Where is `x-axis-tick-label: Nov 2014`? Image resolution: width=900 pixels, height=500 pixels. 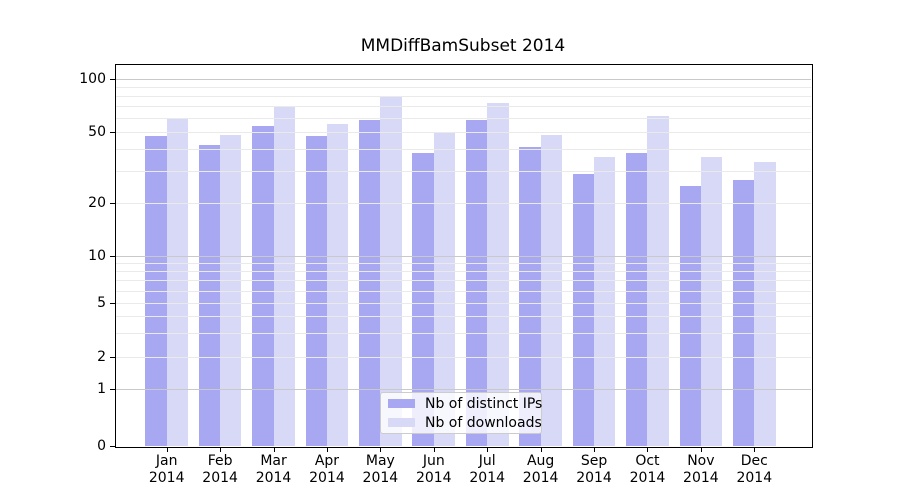
x-axis-tick-label: Nov 2014 is located at coordinates (701, 470).